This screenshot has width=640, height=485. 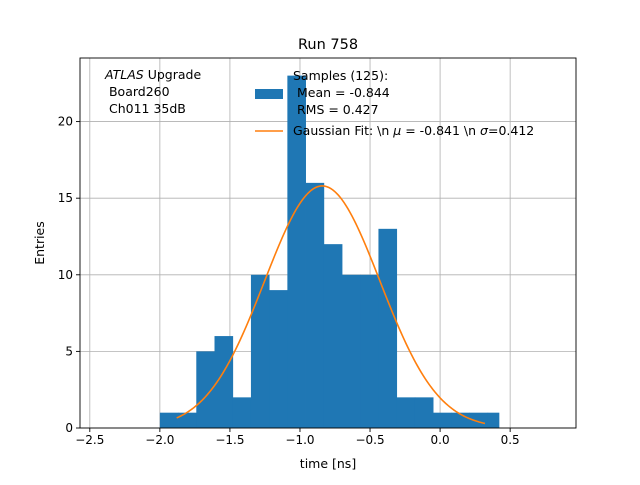 I want to click on chart-title: Run 758, so click(x=328, y=45).